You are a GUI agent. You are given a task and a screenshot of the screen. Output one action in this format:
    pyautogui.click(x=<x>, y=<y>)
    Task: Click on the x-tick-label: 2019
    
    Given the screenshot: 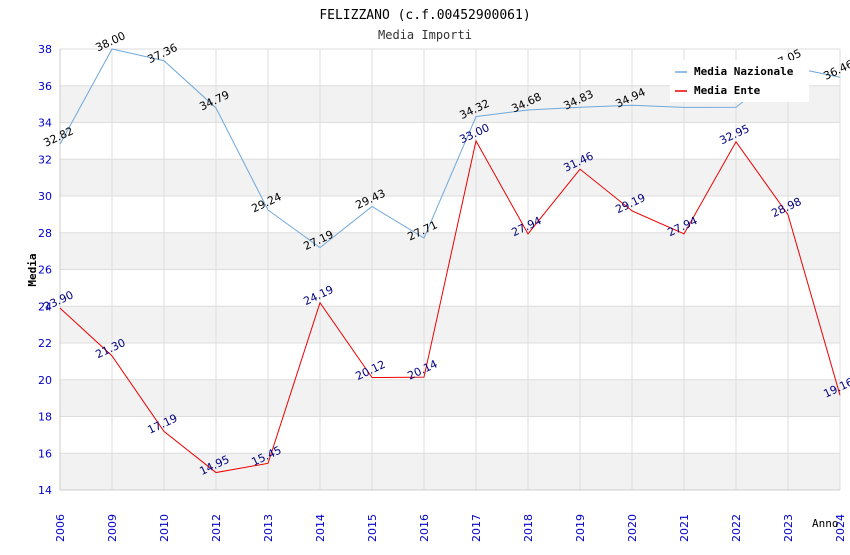 What is the action you would take?
    pyautogui.click(x=580, y=528)
    